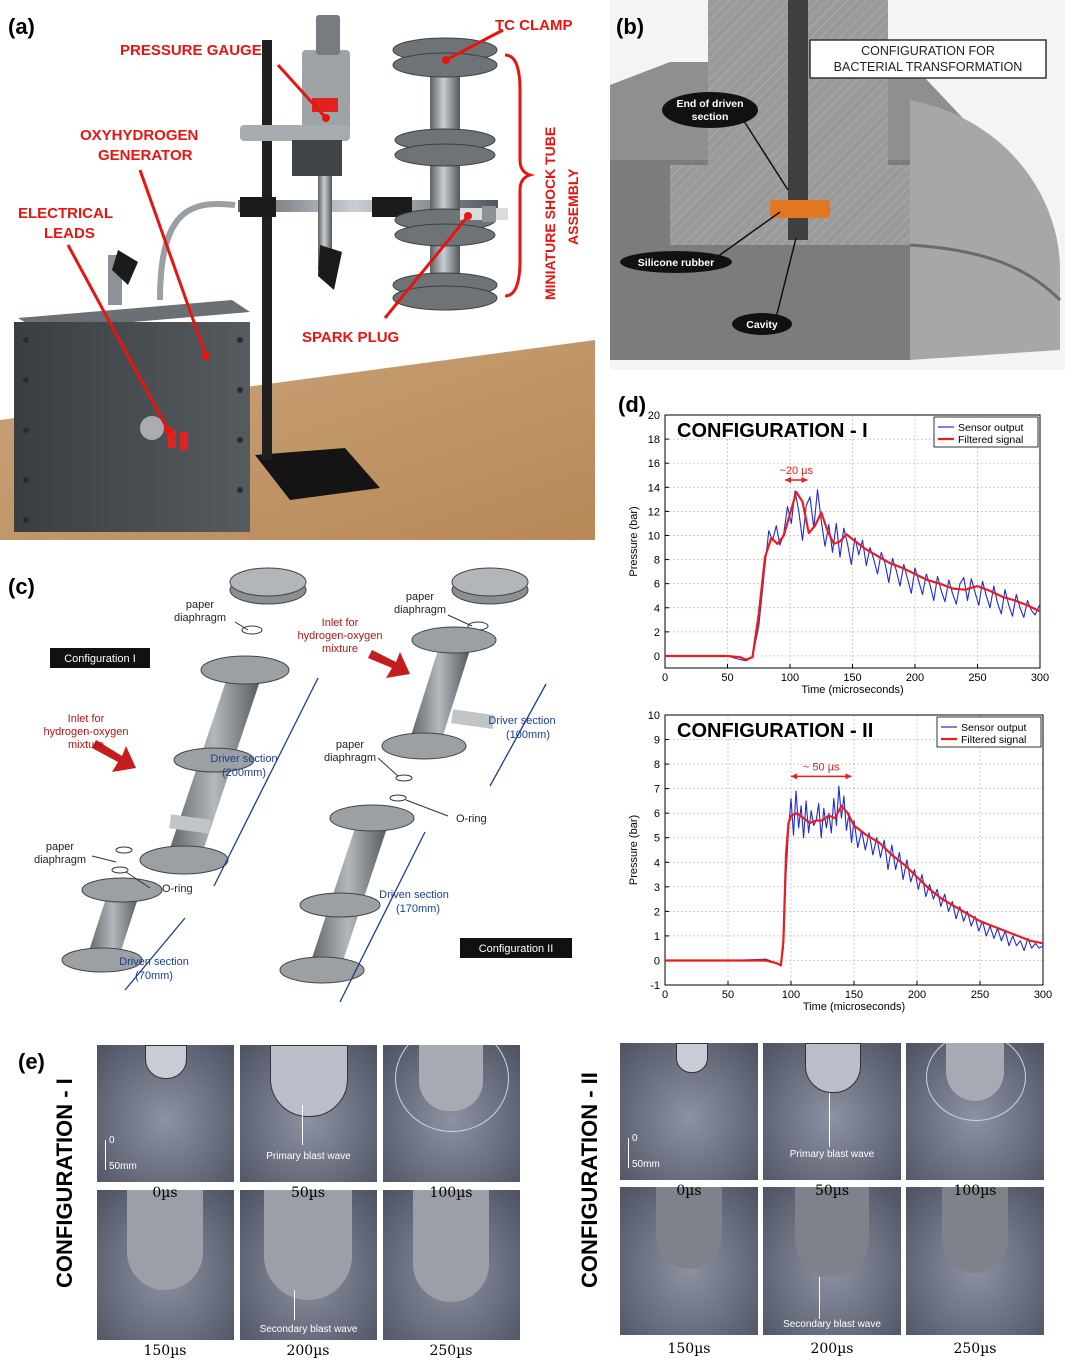  Describe the element at coordinates (832, 1349) in the screenshot. I see `c2-time-200: 200µs` at that location.